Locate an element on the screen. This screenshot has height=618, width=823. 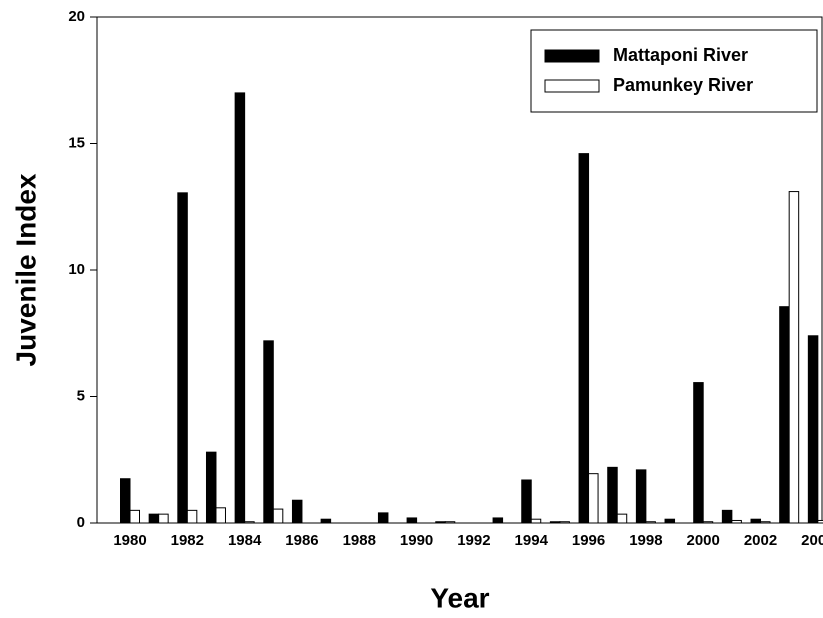
x-tick-label: 2000 is located at coordinates (703, 540).